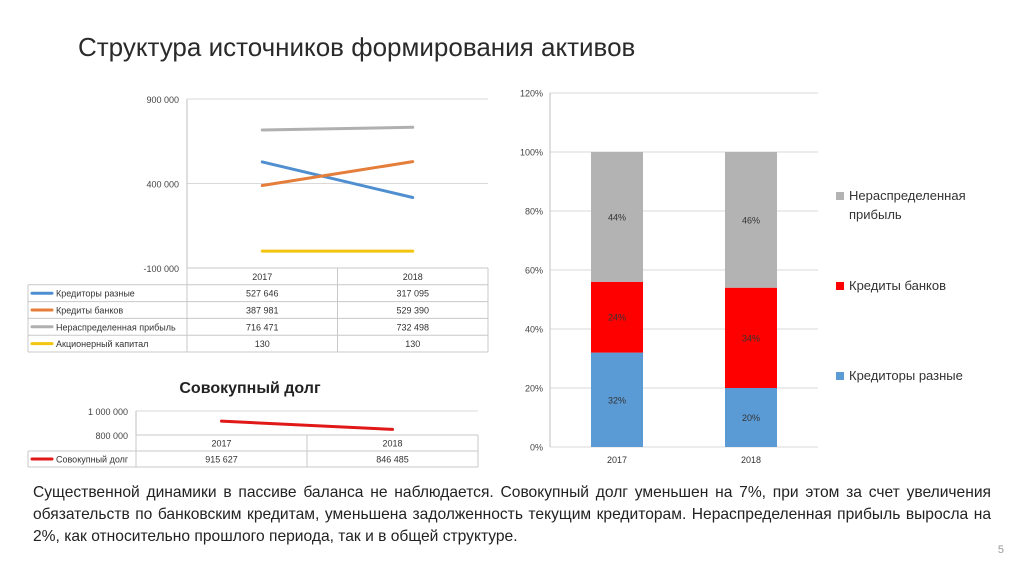 The height and width of the screenshot is (574, 1024). What do you see at coordinates (221, 460) in the screenshot?
I see `data-table-value: 915 627` at bounding box center [221, 460].